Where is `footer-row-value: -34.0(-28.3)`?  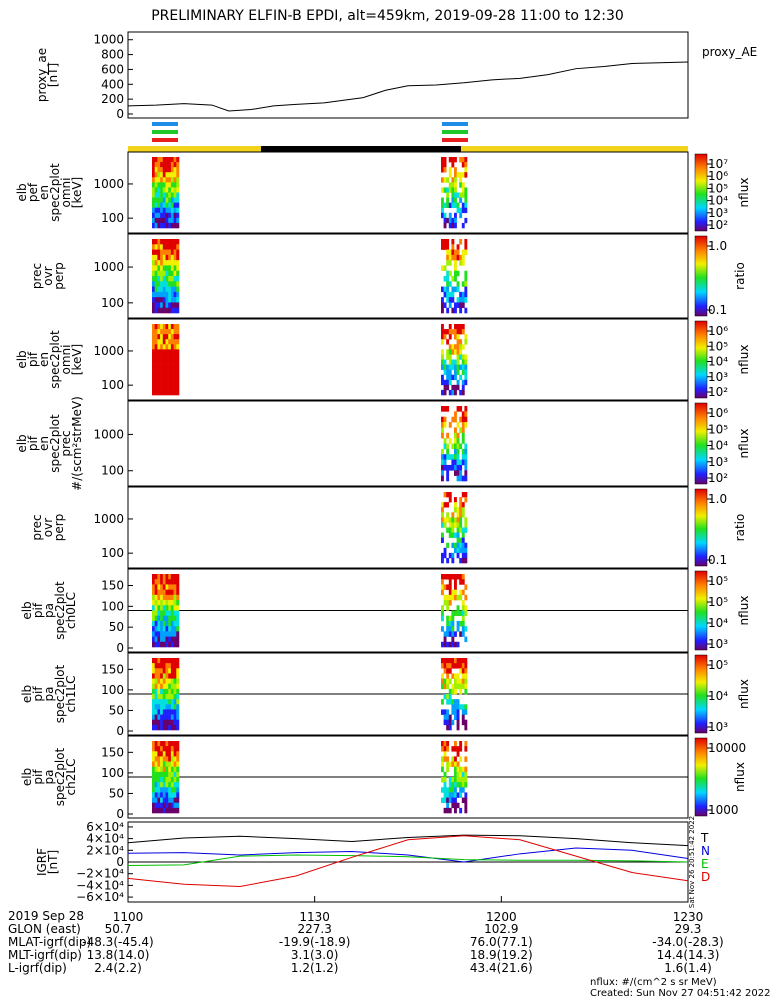
footer-row-value: -34.0(-28.3) is located at coordinates (688, 942).